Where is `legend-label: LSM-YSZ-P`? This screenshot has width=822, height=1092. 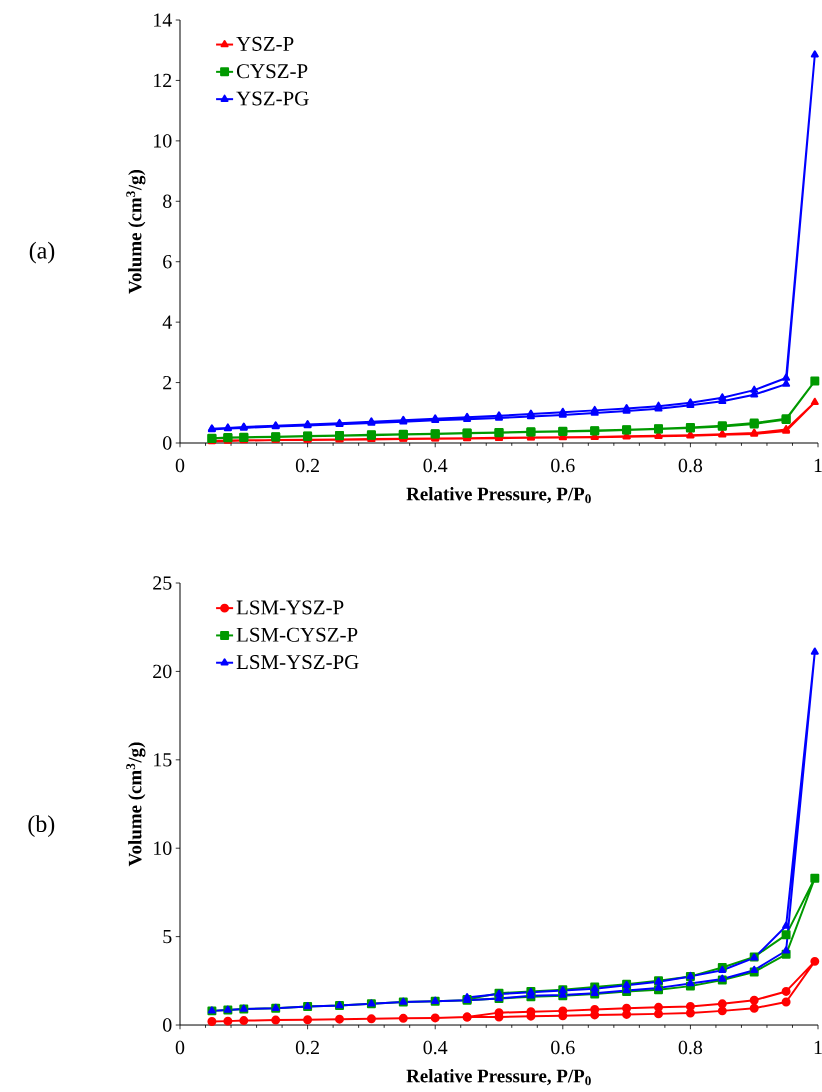 legend-label: LSM-YSZ-P is located at coordinates (290, 607).